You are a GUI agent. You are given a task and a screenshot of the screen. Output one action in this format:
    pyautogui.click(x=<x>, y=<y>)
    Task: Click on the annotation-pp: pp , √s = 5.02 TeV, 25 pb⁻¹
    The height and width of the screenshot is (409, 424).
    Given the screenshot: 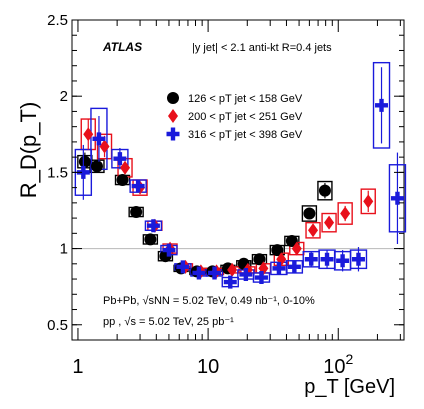 What is the action you would take?
    pyautogui.click(x=168, y=322)
    